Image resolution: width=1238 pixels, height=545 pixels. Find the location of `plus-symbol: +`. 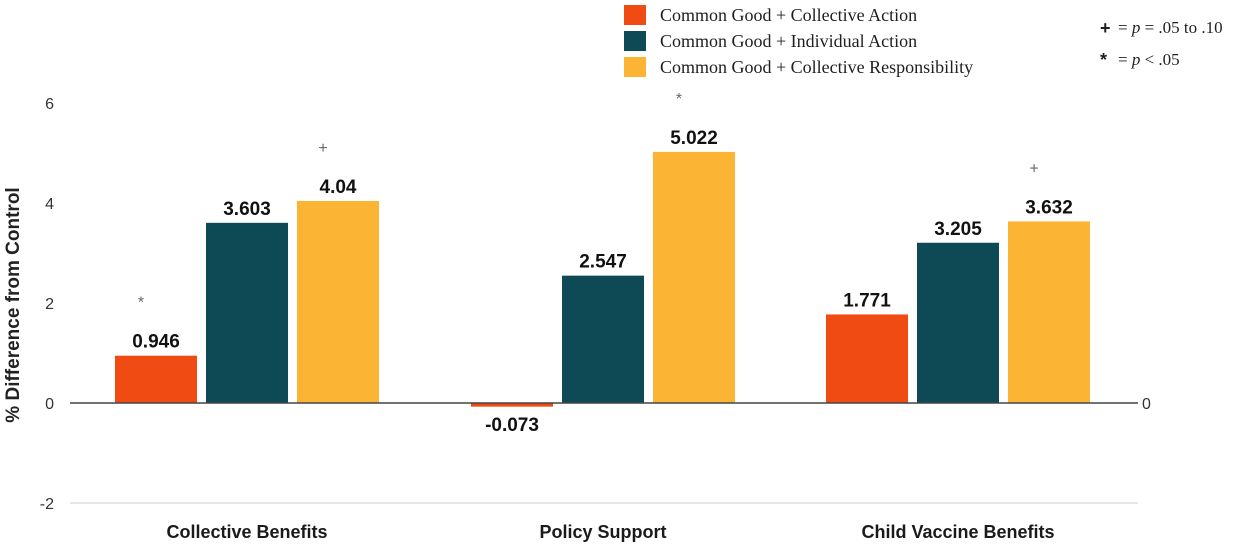

plus-symbol: + is located at coordinates (1105, 27).